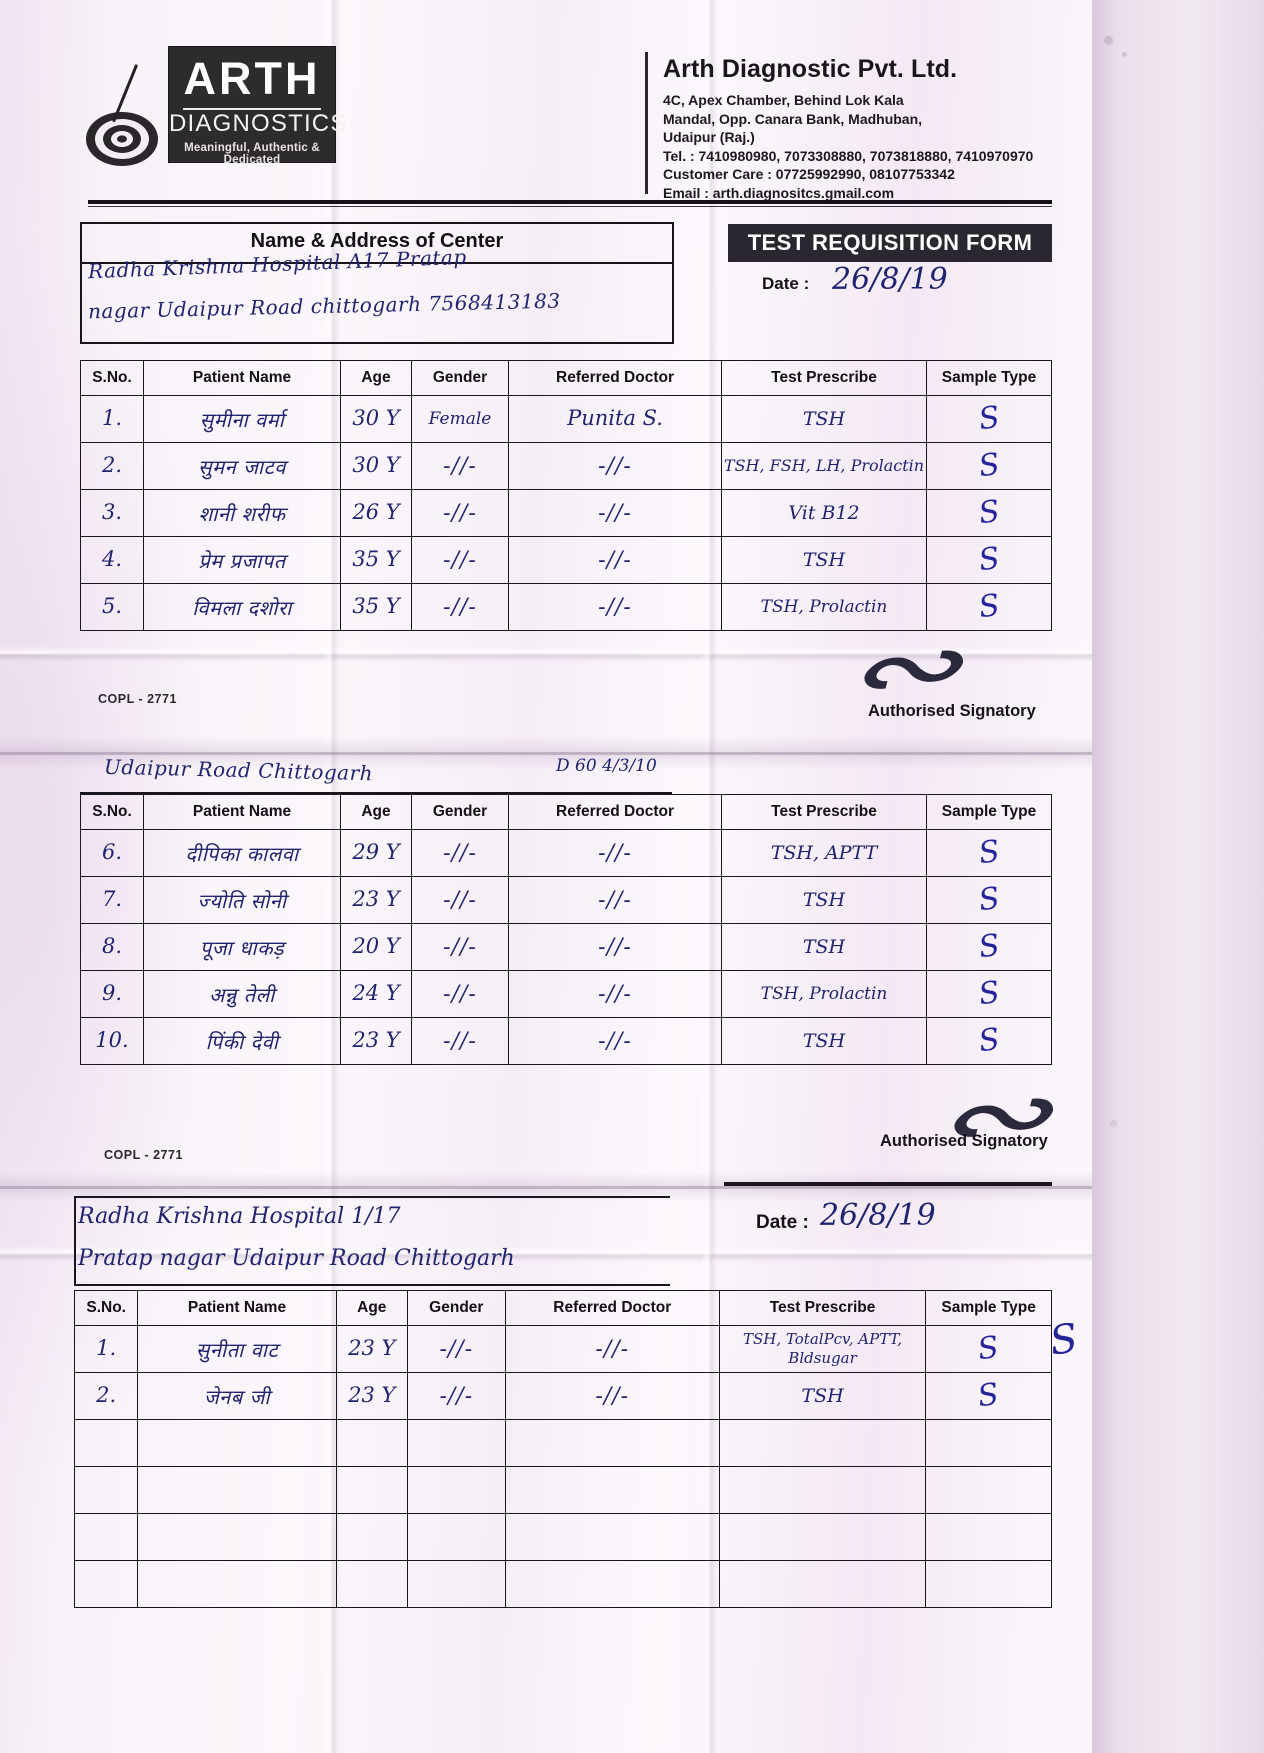 The width and height of the screenshot is (1264, 1753). Describe the element at coordinates (376, 946) in the screenshot. I see `hw-age: 20 Y` at that location.